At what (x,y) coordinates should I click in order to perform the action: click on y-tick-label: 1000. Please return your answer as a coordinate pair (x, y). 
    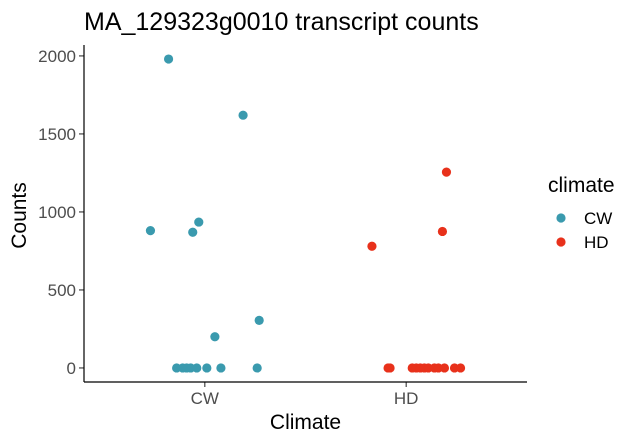
    Looking at the image, I should click on (57, 212).